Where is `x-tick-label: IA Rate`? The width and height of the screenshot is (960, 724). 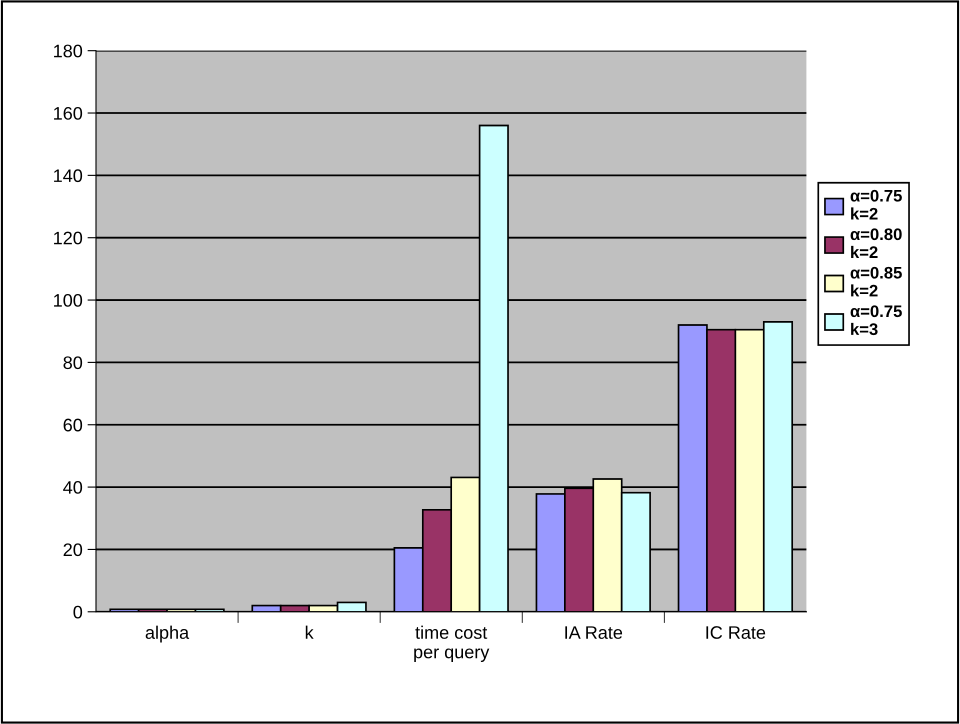
x-tick-label: IA Rate is located at coordinates (593, 632).